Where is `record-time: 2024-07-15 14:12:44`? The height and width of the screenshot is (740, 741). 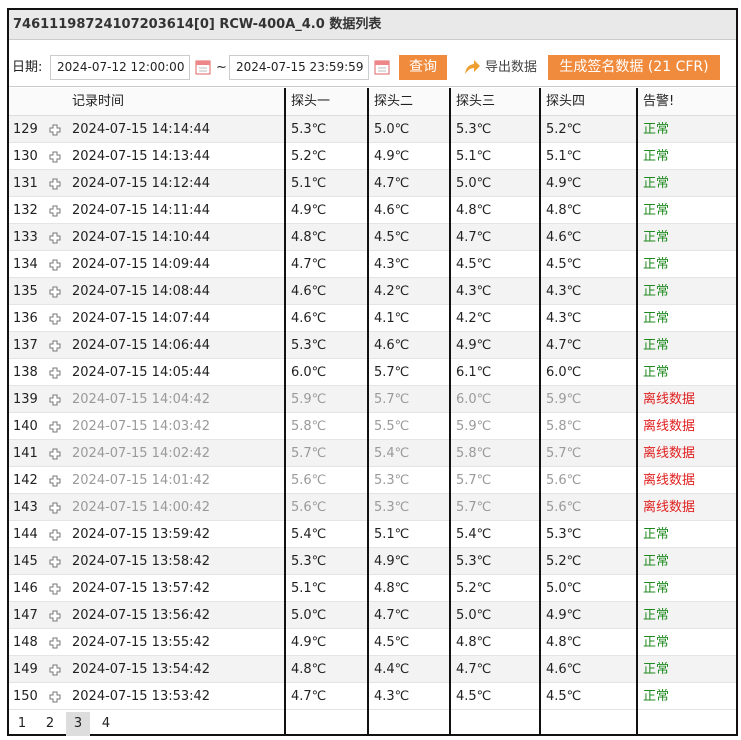
record-time: 2024-07-15 14:12:44 is located at coordinates (141, 183).